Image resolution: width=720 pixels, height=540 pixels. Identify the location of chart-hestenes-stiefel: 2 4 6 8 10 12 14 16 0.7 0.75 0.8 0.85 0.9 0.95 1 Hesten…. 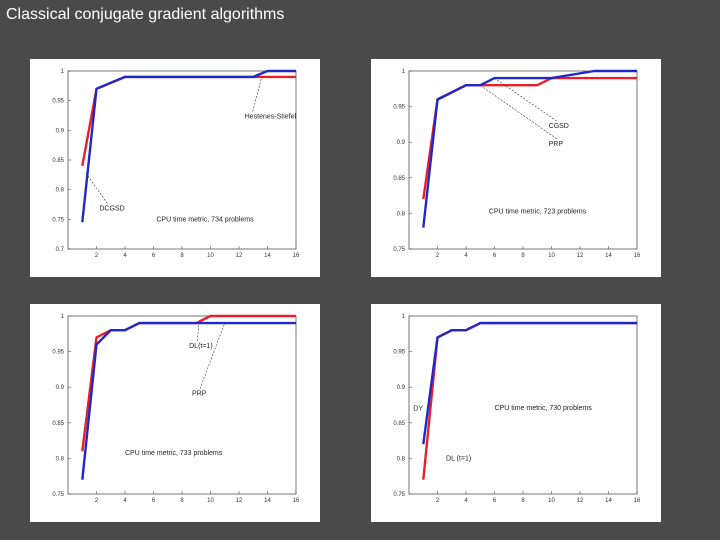
(176, 164).